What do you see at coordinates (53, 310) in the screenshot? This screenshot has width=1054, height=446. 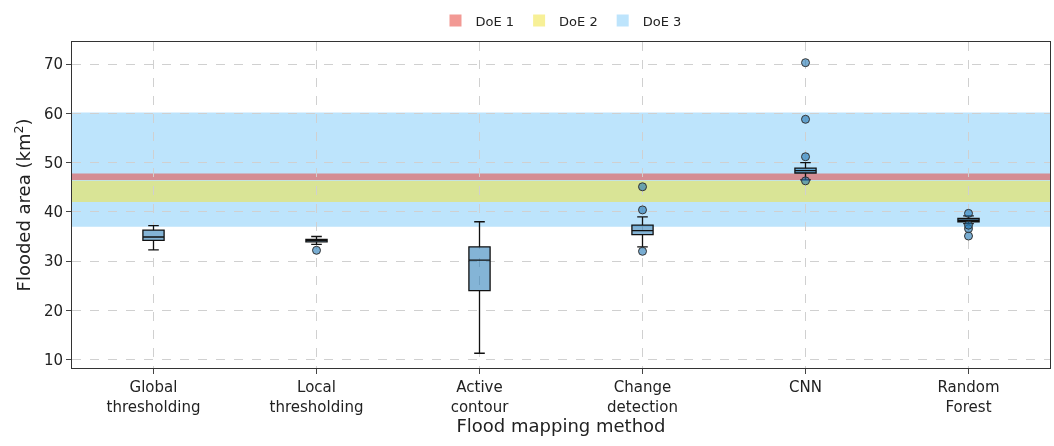 I see `y-tick-label: 20` at bounding box center [53, 310].